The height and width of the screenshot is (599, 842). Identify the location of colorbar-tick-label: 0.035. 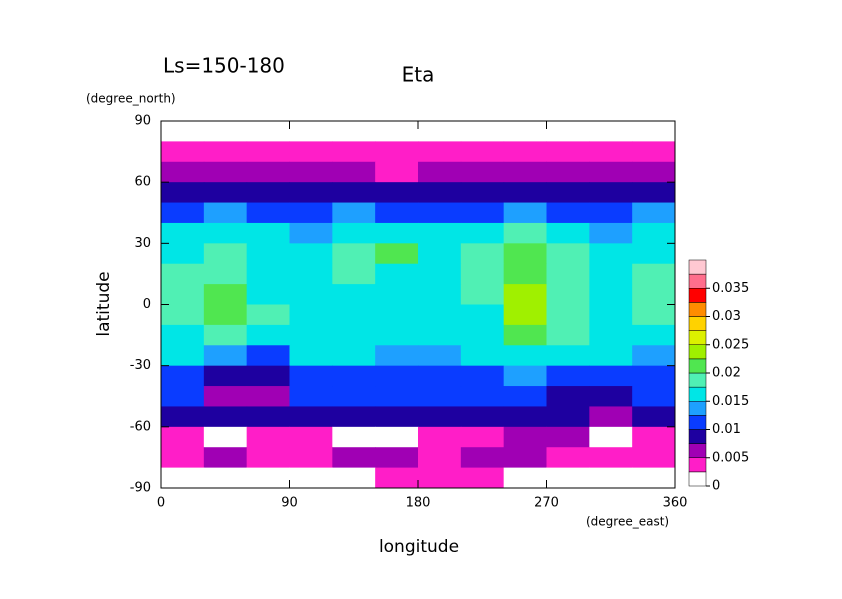
(730, 288).